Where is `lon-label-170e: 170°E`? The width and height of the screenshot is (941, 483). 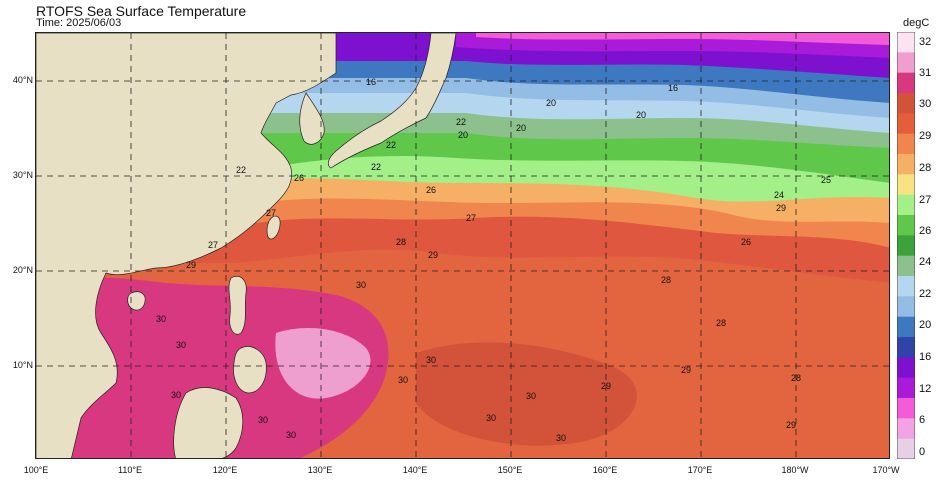 lon-label-170e: 170°E is located at coordinates (700, 470).